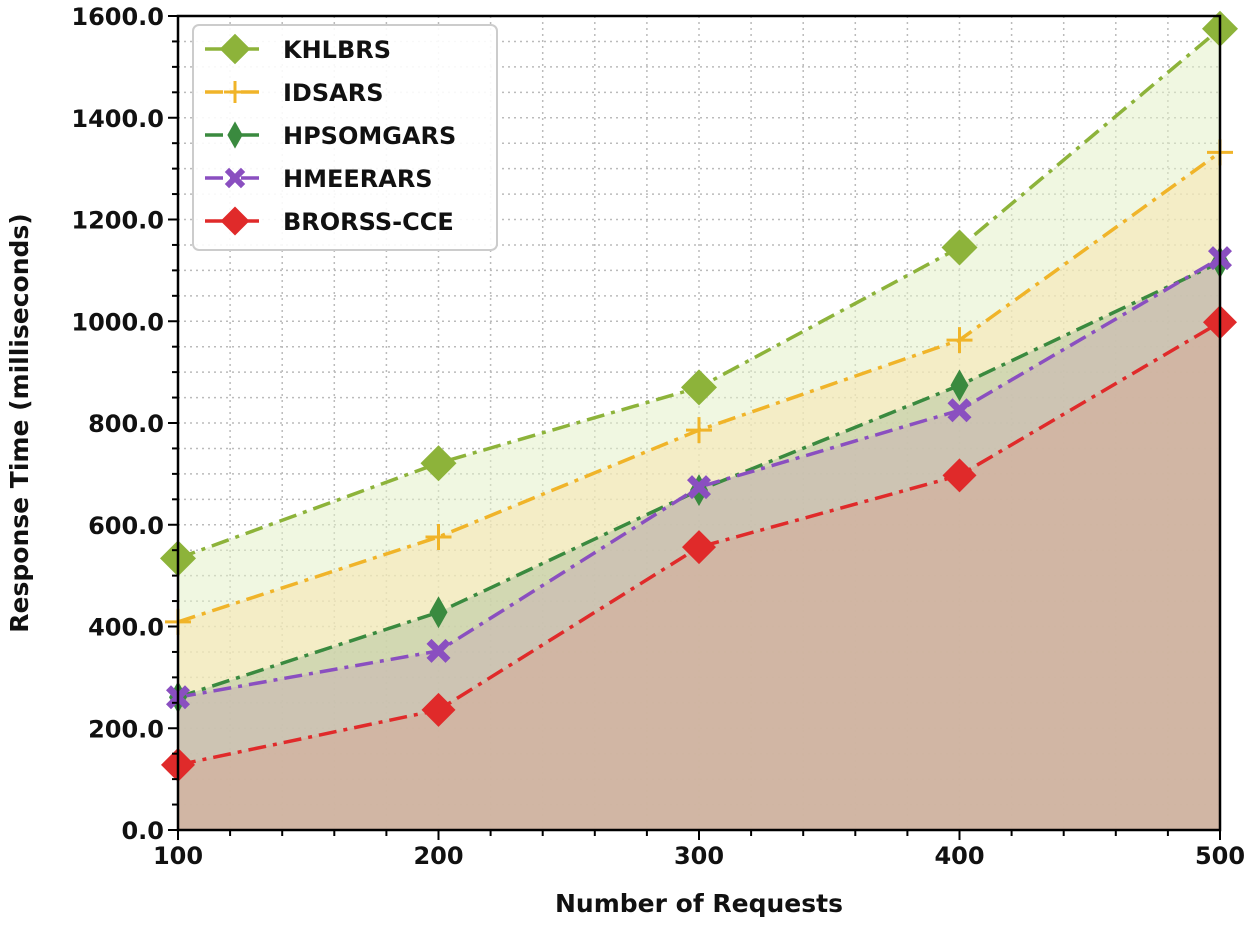  I want to click on y-tick-label: 1400.0, so click(117, 119).